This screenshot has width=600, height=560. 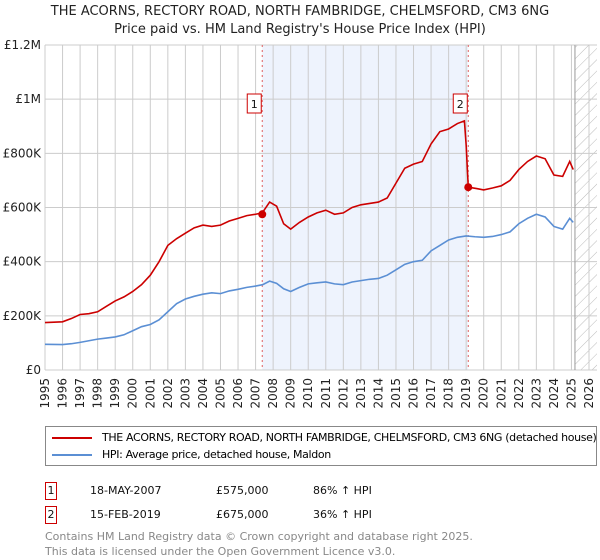 What do you see at coordinates (23, 262) in the screenshot?
I see `y-tick-label: £400K` at bounding box center [23, 262].